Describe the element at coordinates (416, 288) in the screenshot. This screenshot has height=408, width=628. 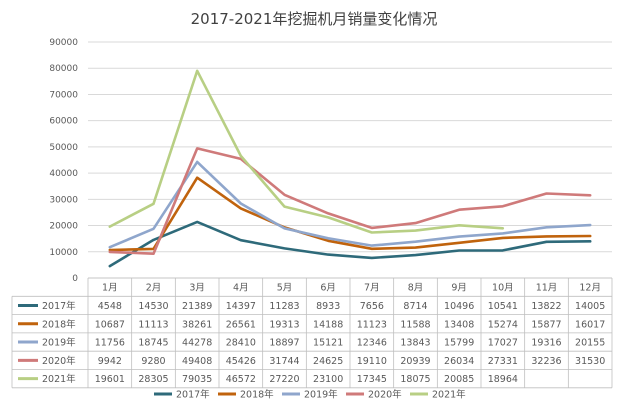
I see `x-tick-label: 8月` at that location.